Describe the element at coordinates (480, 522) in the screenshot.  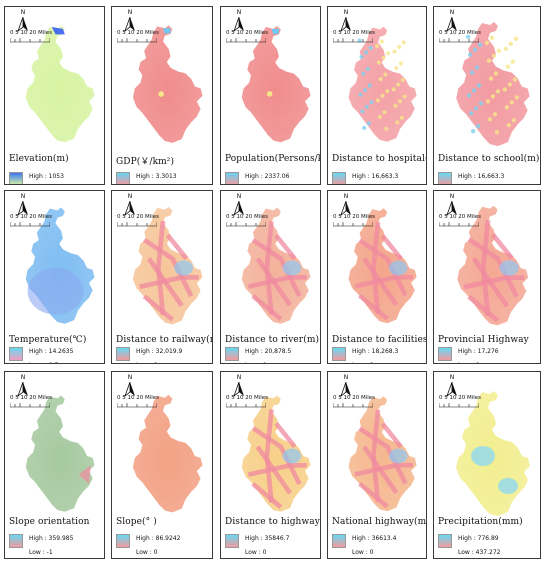
I see `map-title: Precipitation(mm)` at that location.